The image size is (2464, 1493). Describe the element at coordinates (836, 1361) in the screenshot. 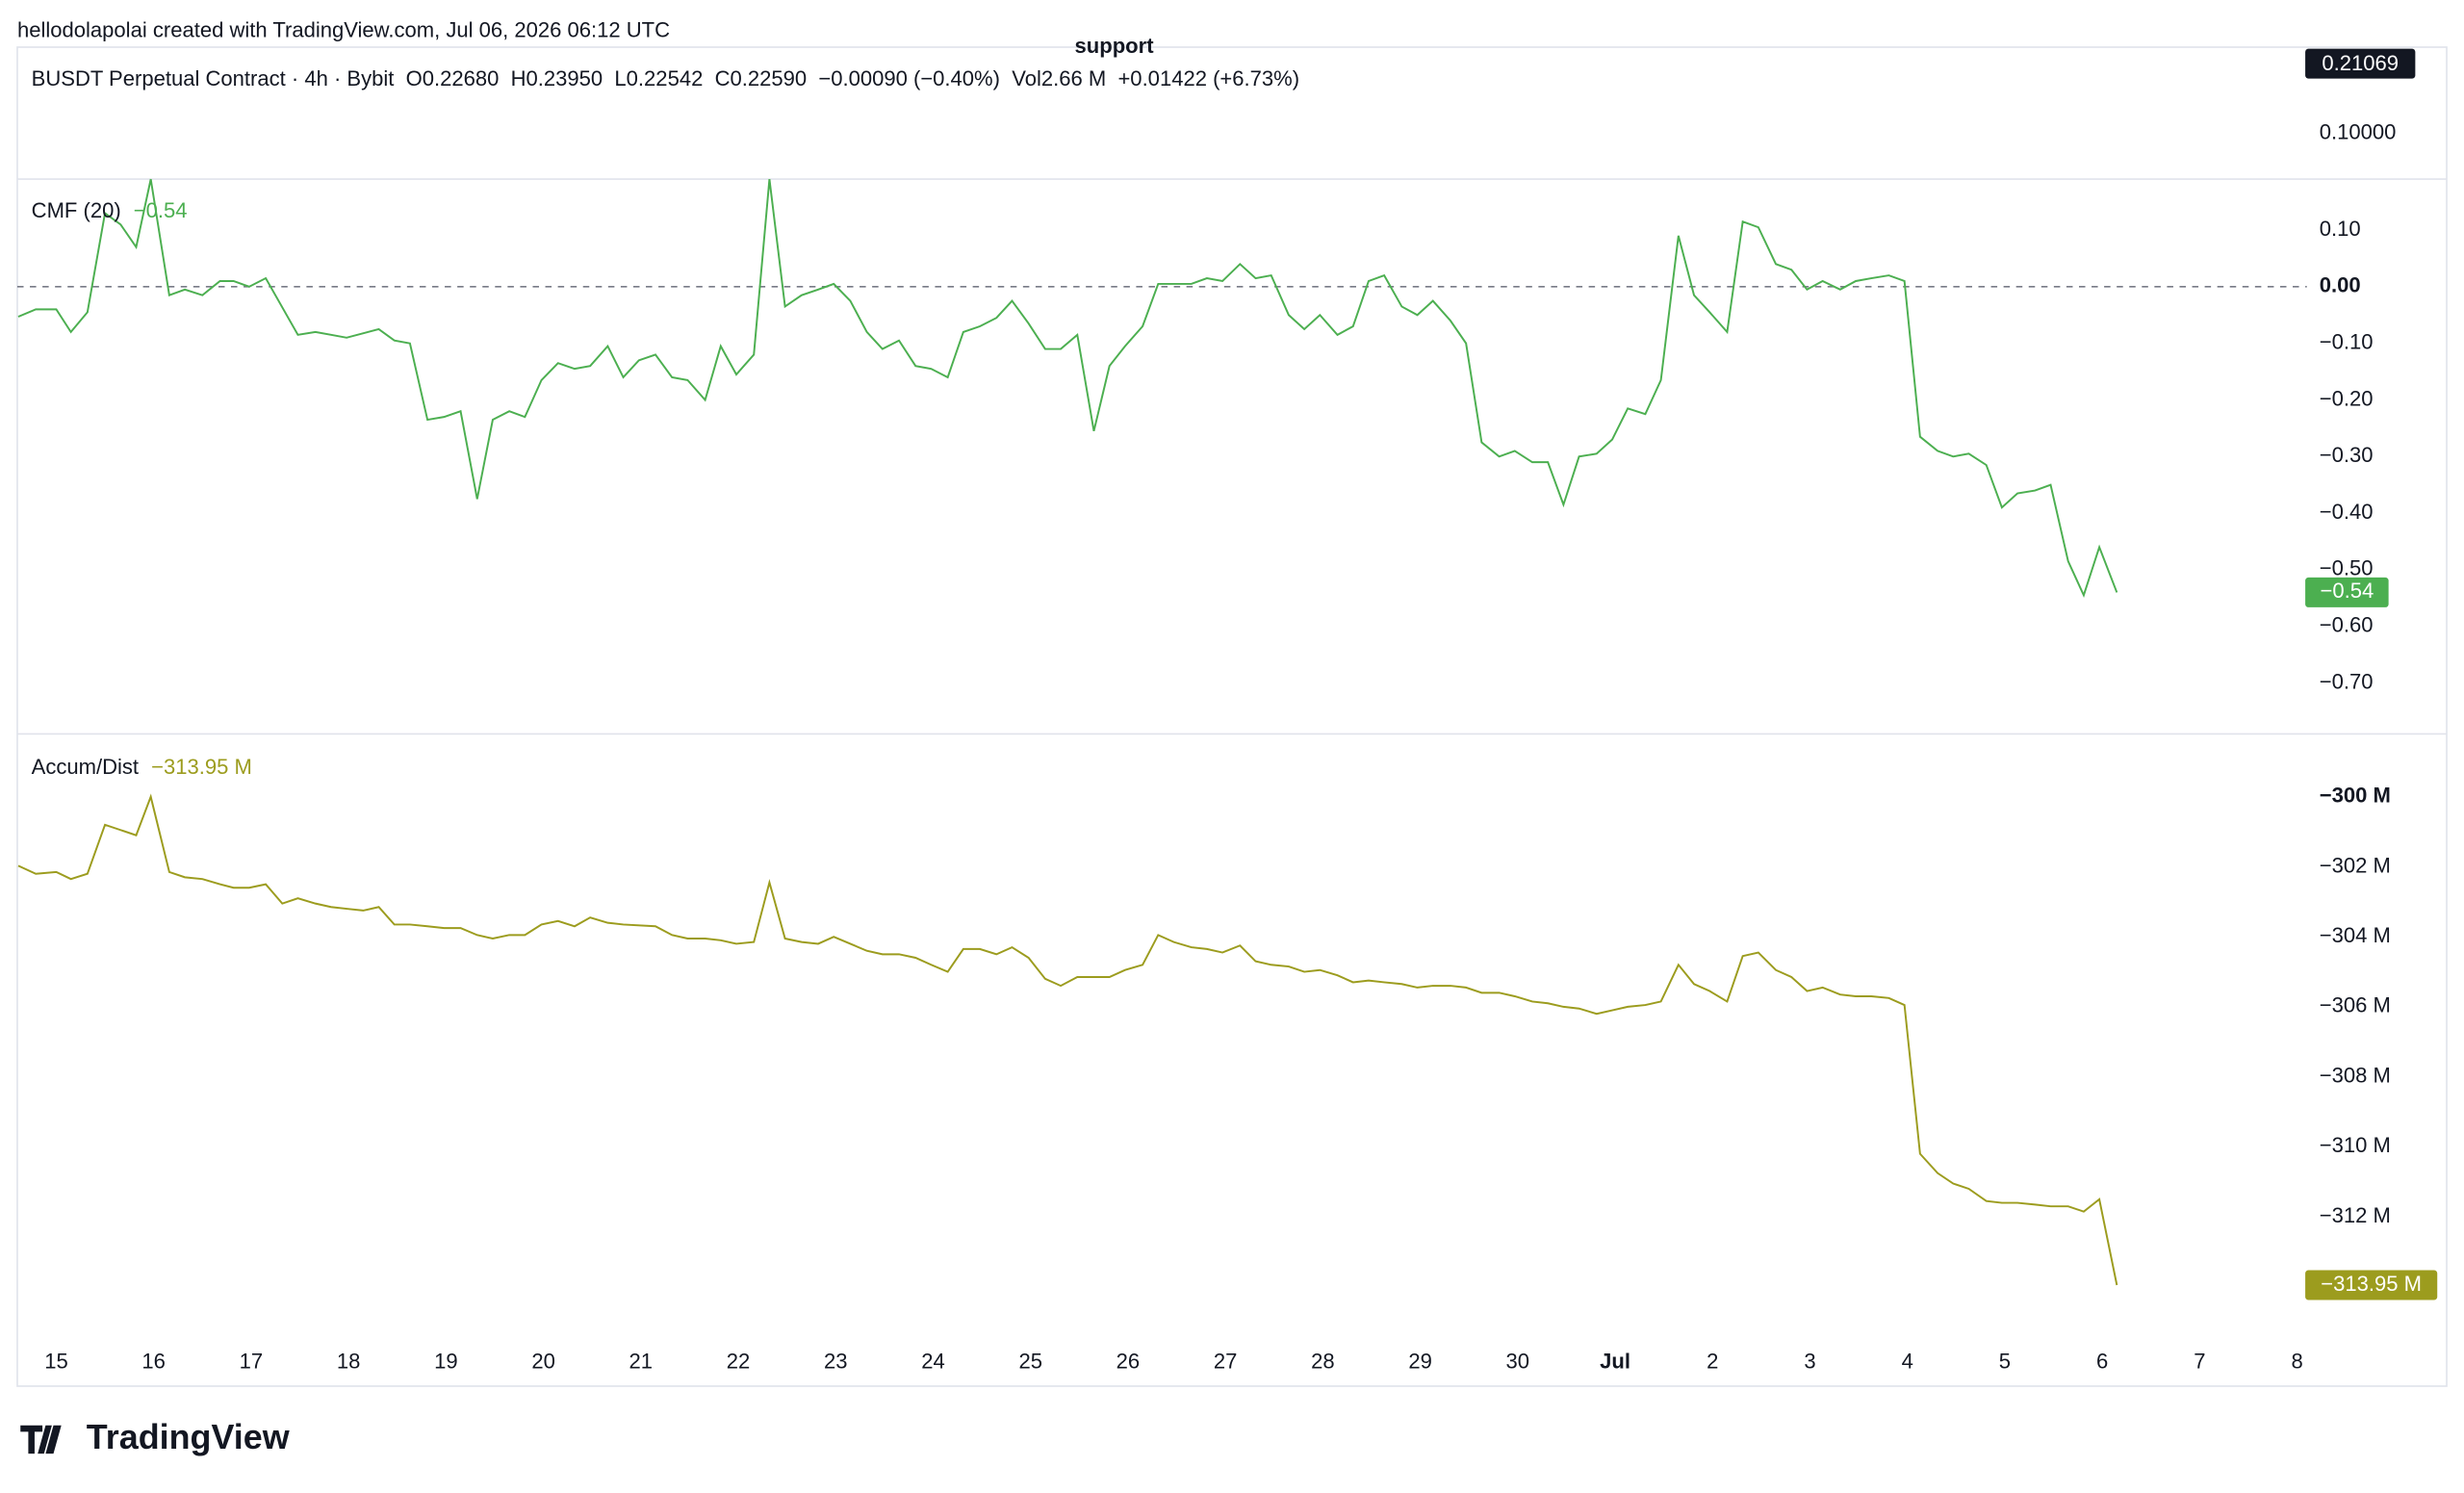

I see `x-tick-label: 23` at that location.